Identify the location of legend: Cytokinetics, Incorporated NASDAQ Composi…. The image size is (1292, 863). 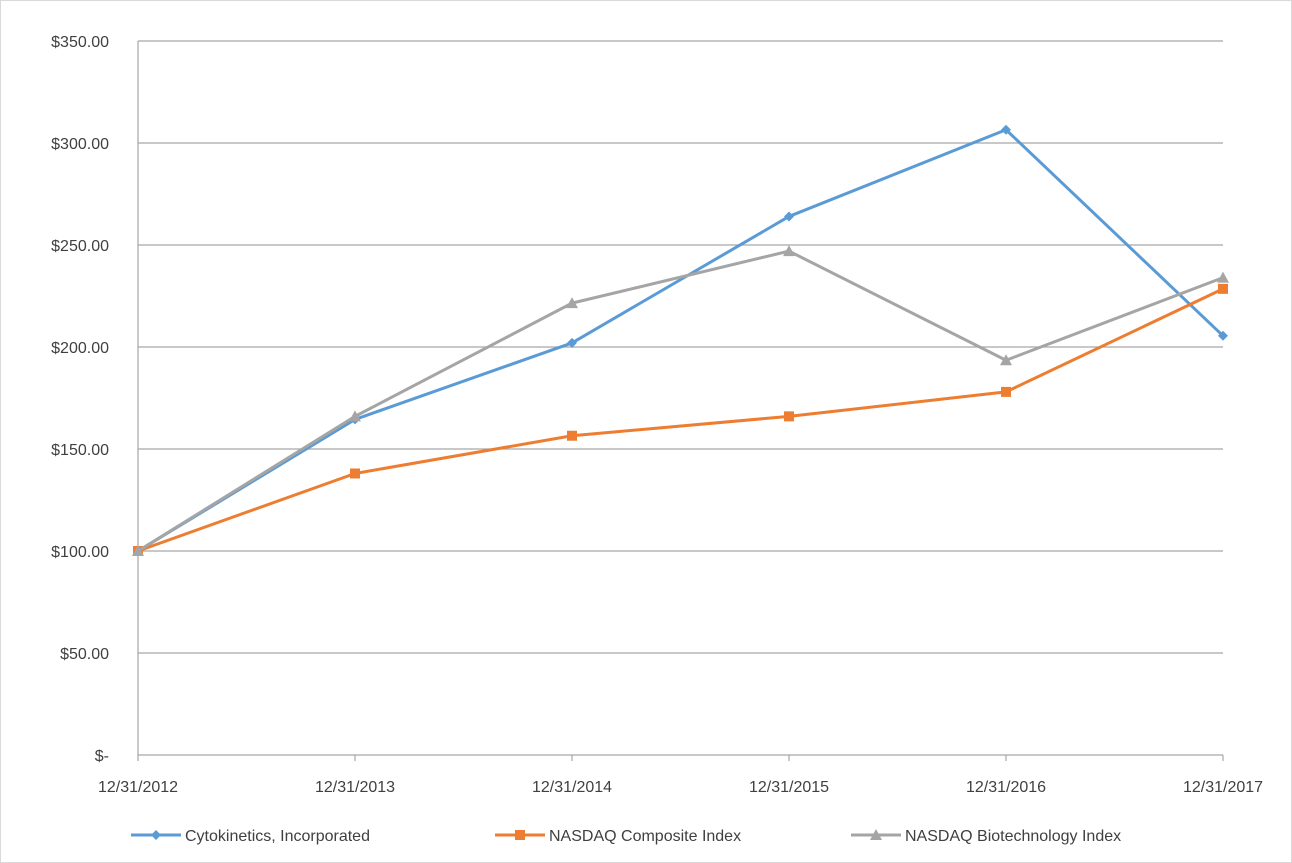
(626, 836).